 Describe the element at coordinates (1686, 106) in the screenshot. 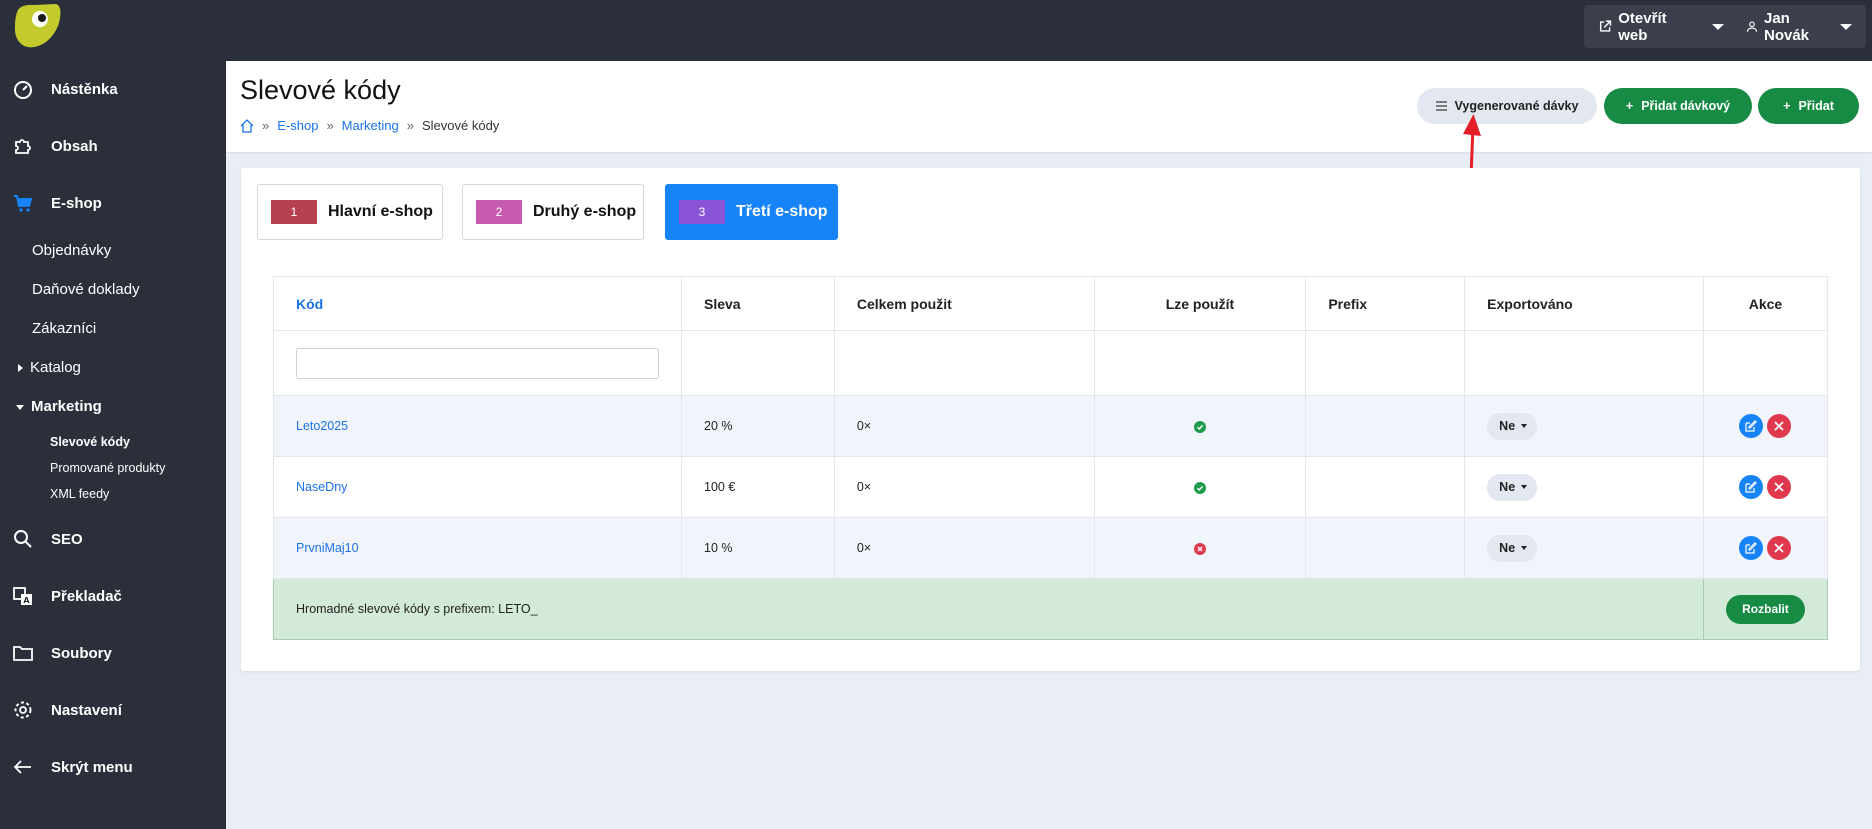

I see `add-batch-label: Přidat dávkový` at that location.